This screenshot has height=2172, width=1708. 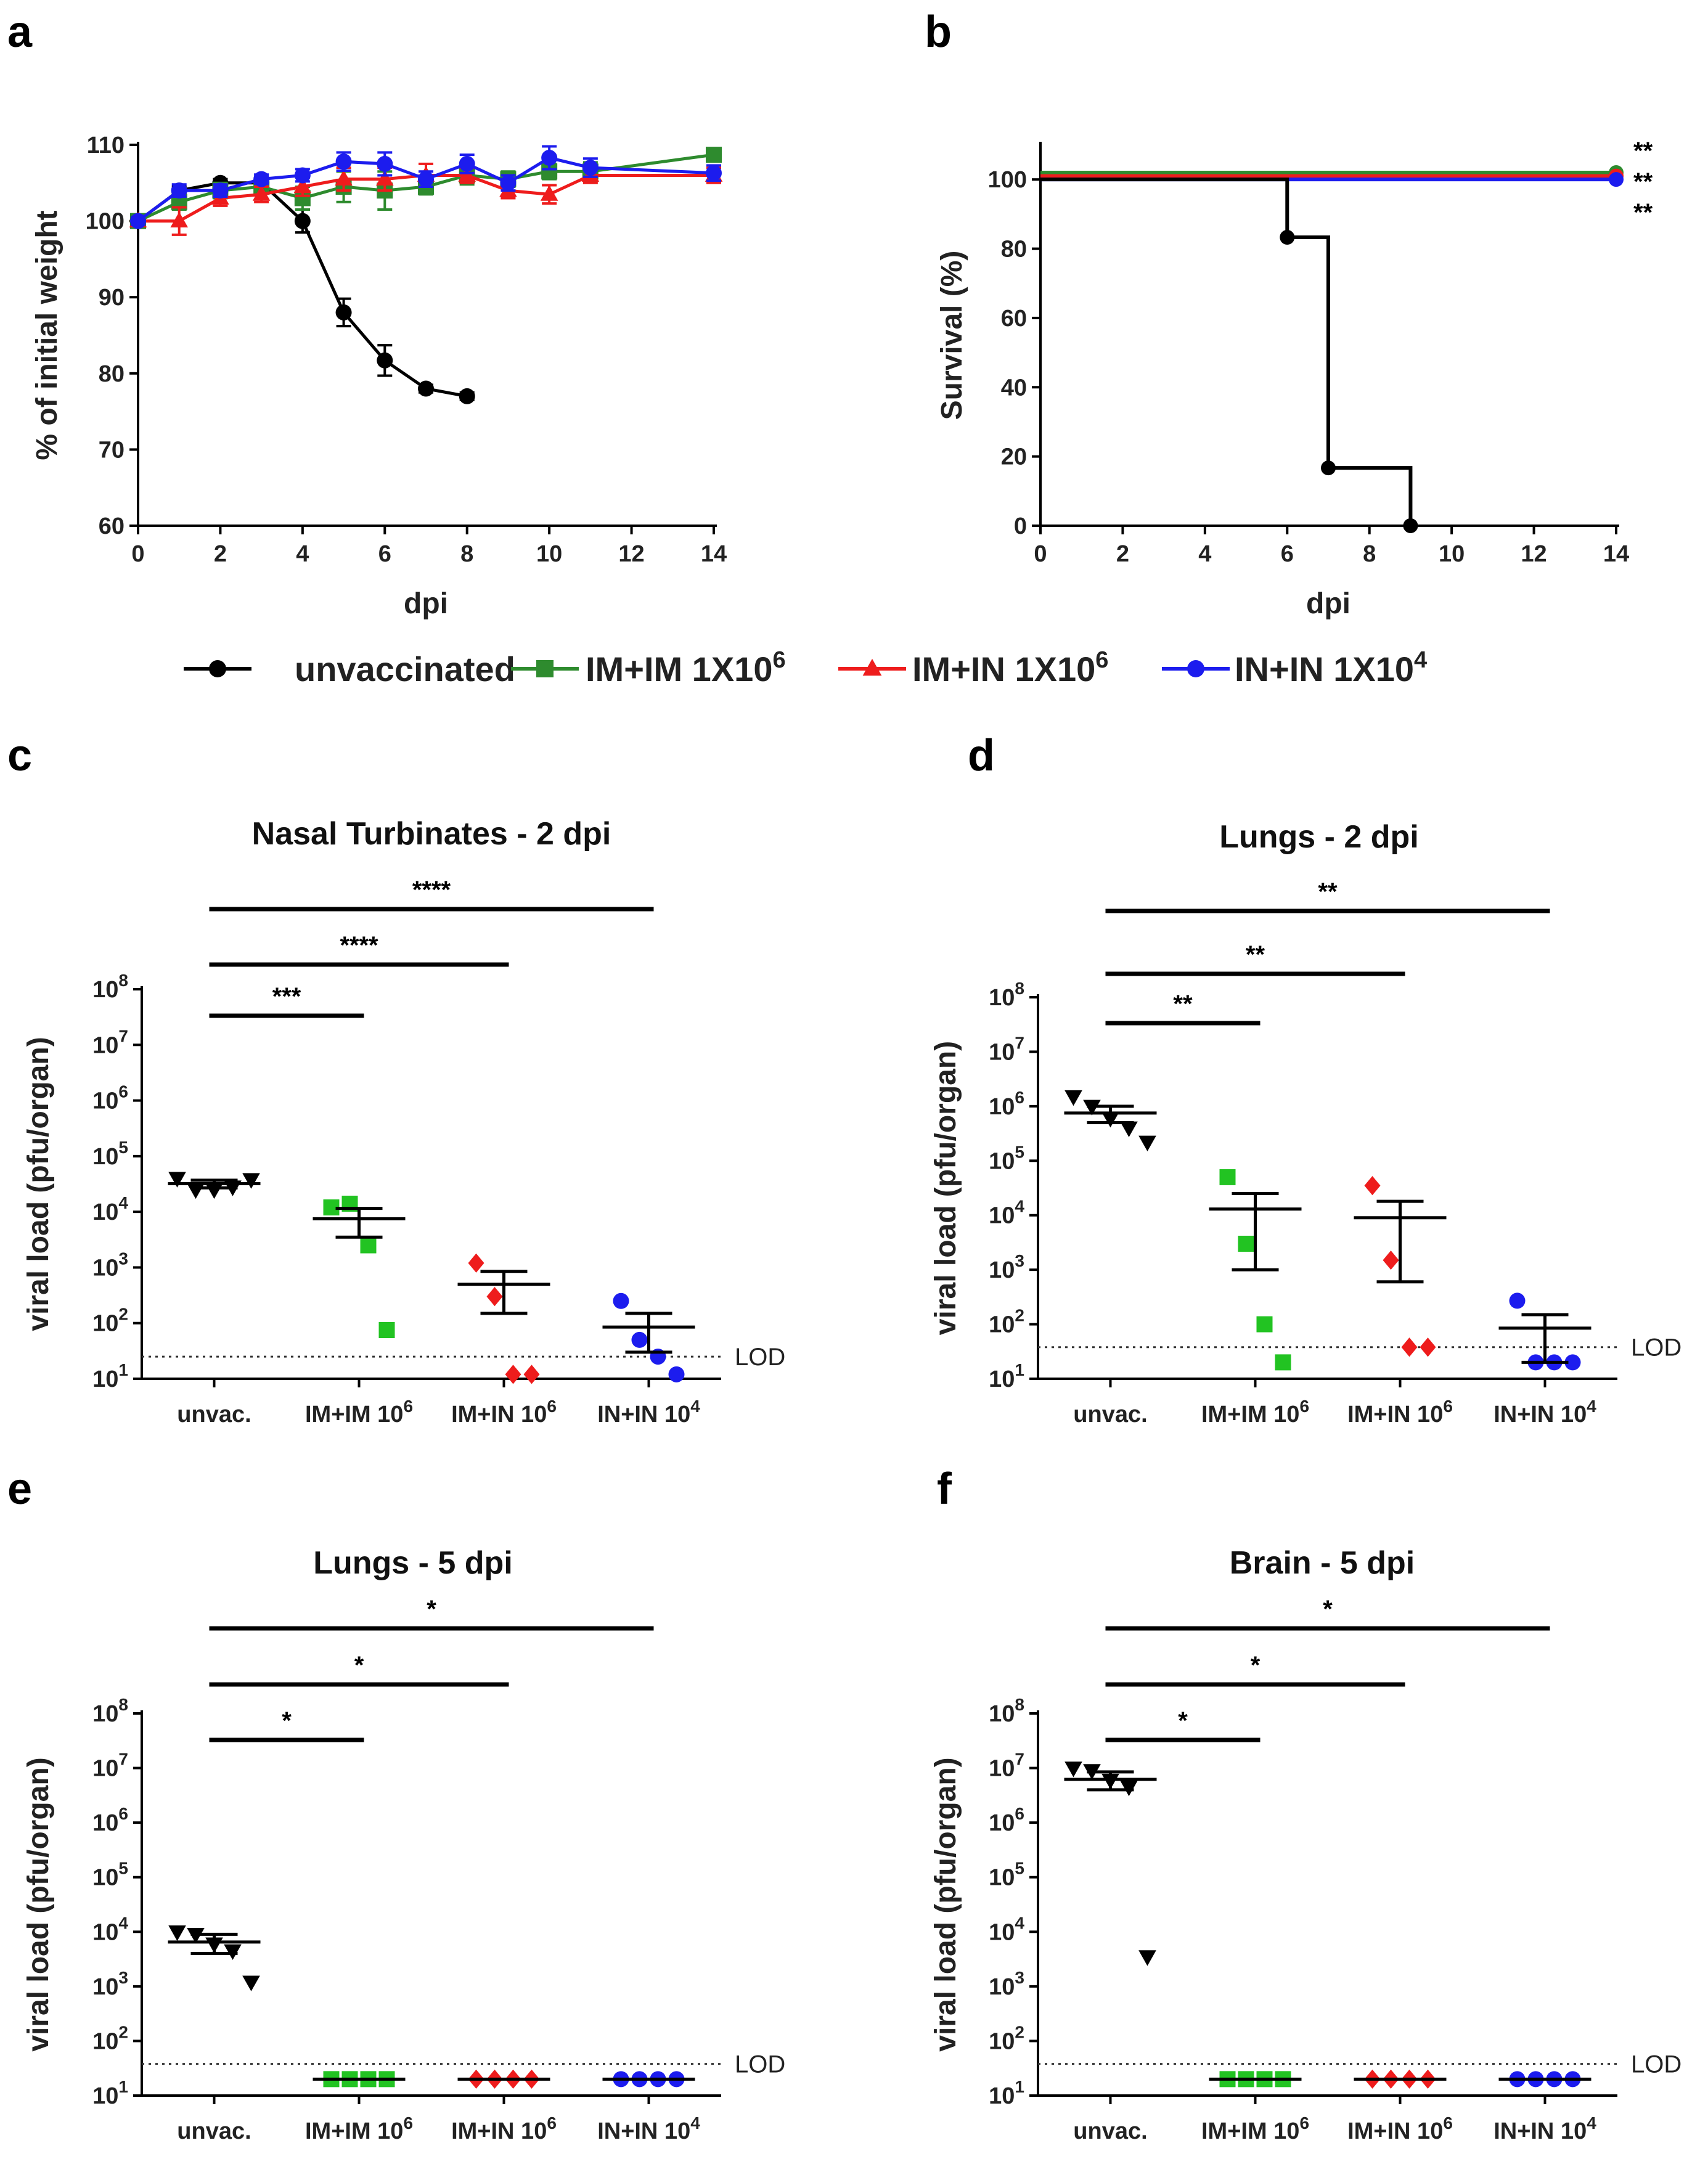 What do you see at coordinates (1643, 151) in the screenshot?
I see `significance-marker: **` at bounding box center [1643, 151].